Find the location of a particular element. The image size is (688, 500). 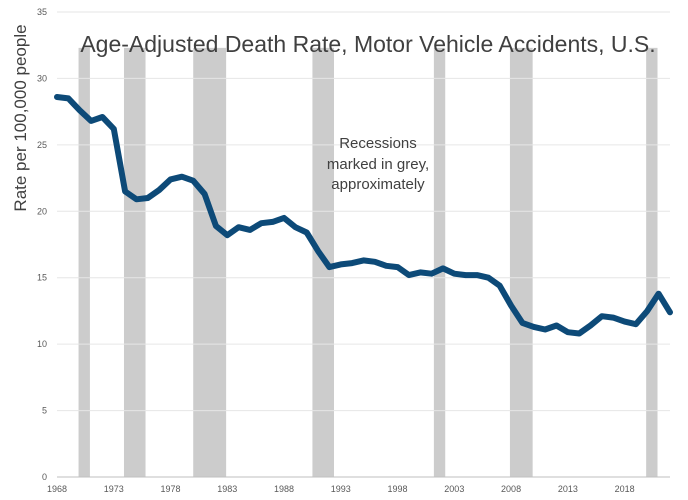

y-tick-label: 15 is located at coordinates (42, 278).